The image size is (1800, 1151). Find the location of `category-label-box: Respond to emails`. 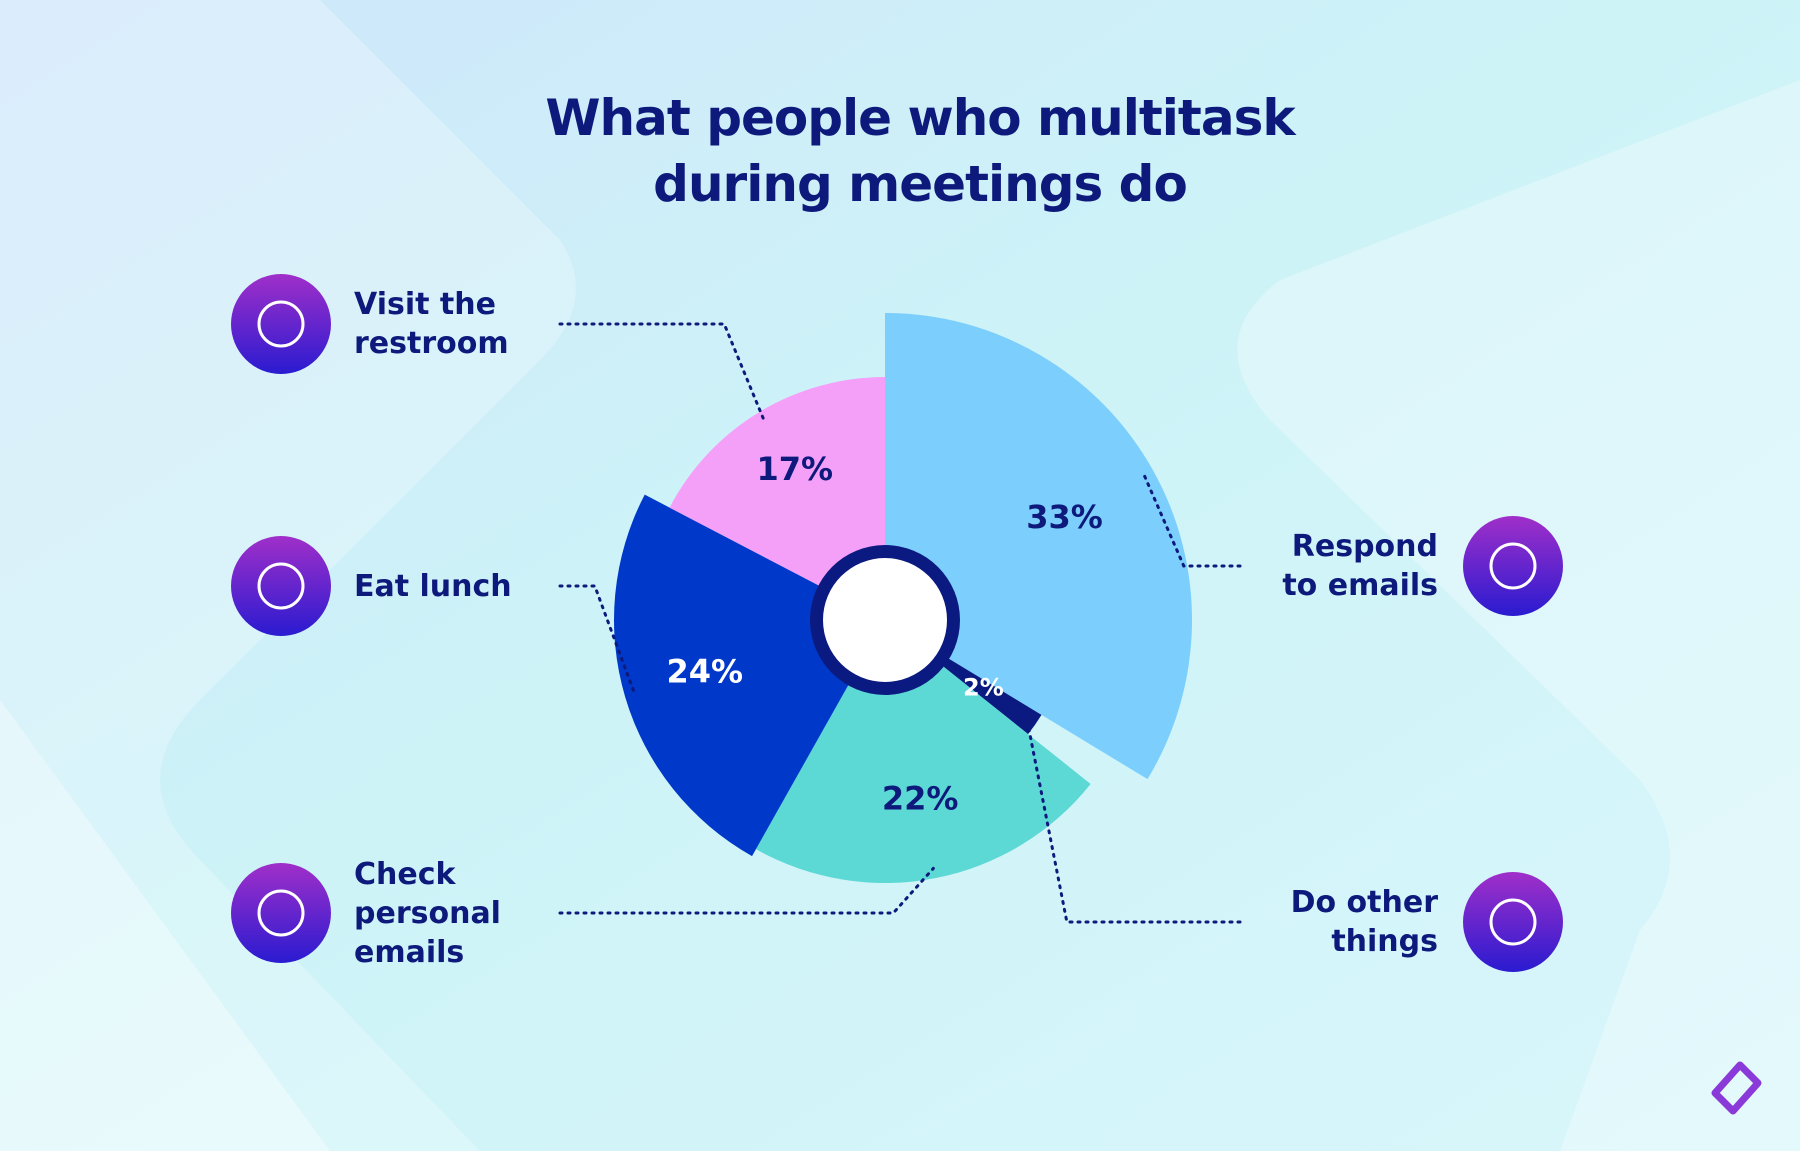

category-label-box: Respond to emails is located at coordinates (1360, 566).